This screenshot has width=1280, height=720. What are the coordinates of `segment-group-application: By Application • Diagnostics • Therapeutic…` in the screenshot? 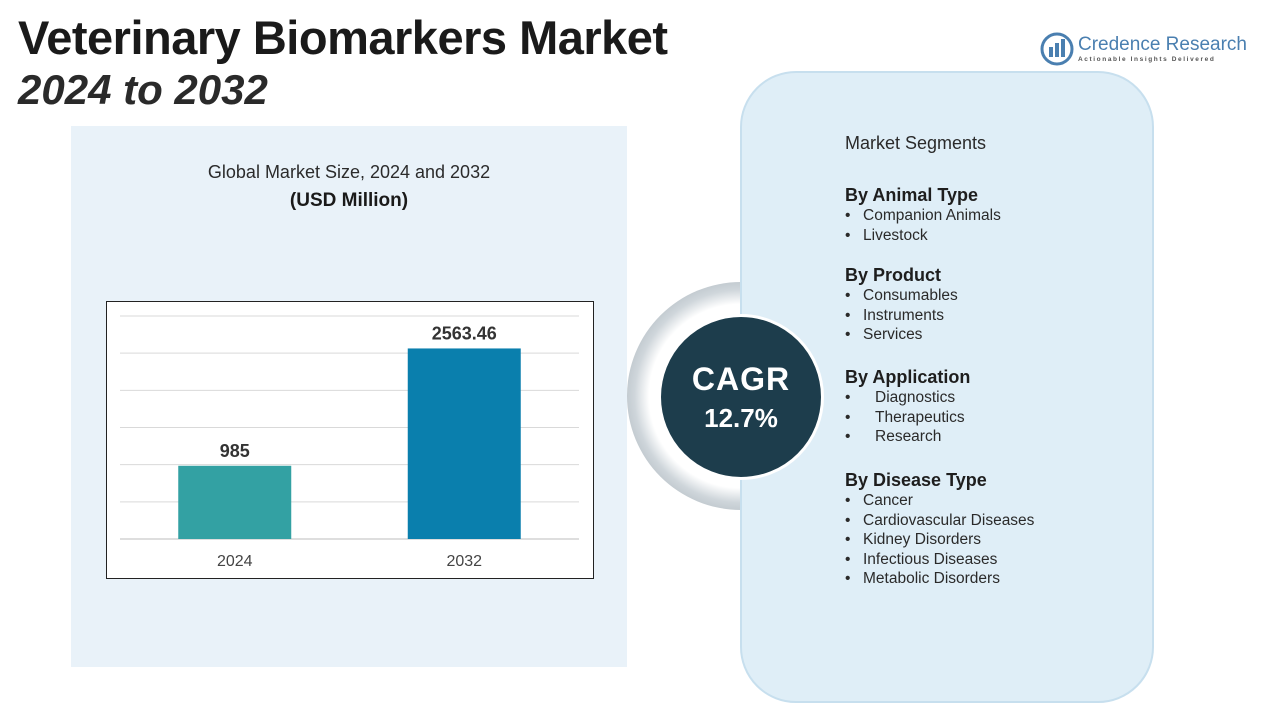 It's located at (907, 406).